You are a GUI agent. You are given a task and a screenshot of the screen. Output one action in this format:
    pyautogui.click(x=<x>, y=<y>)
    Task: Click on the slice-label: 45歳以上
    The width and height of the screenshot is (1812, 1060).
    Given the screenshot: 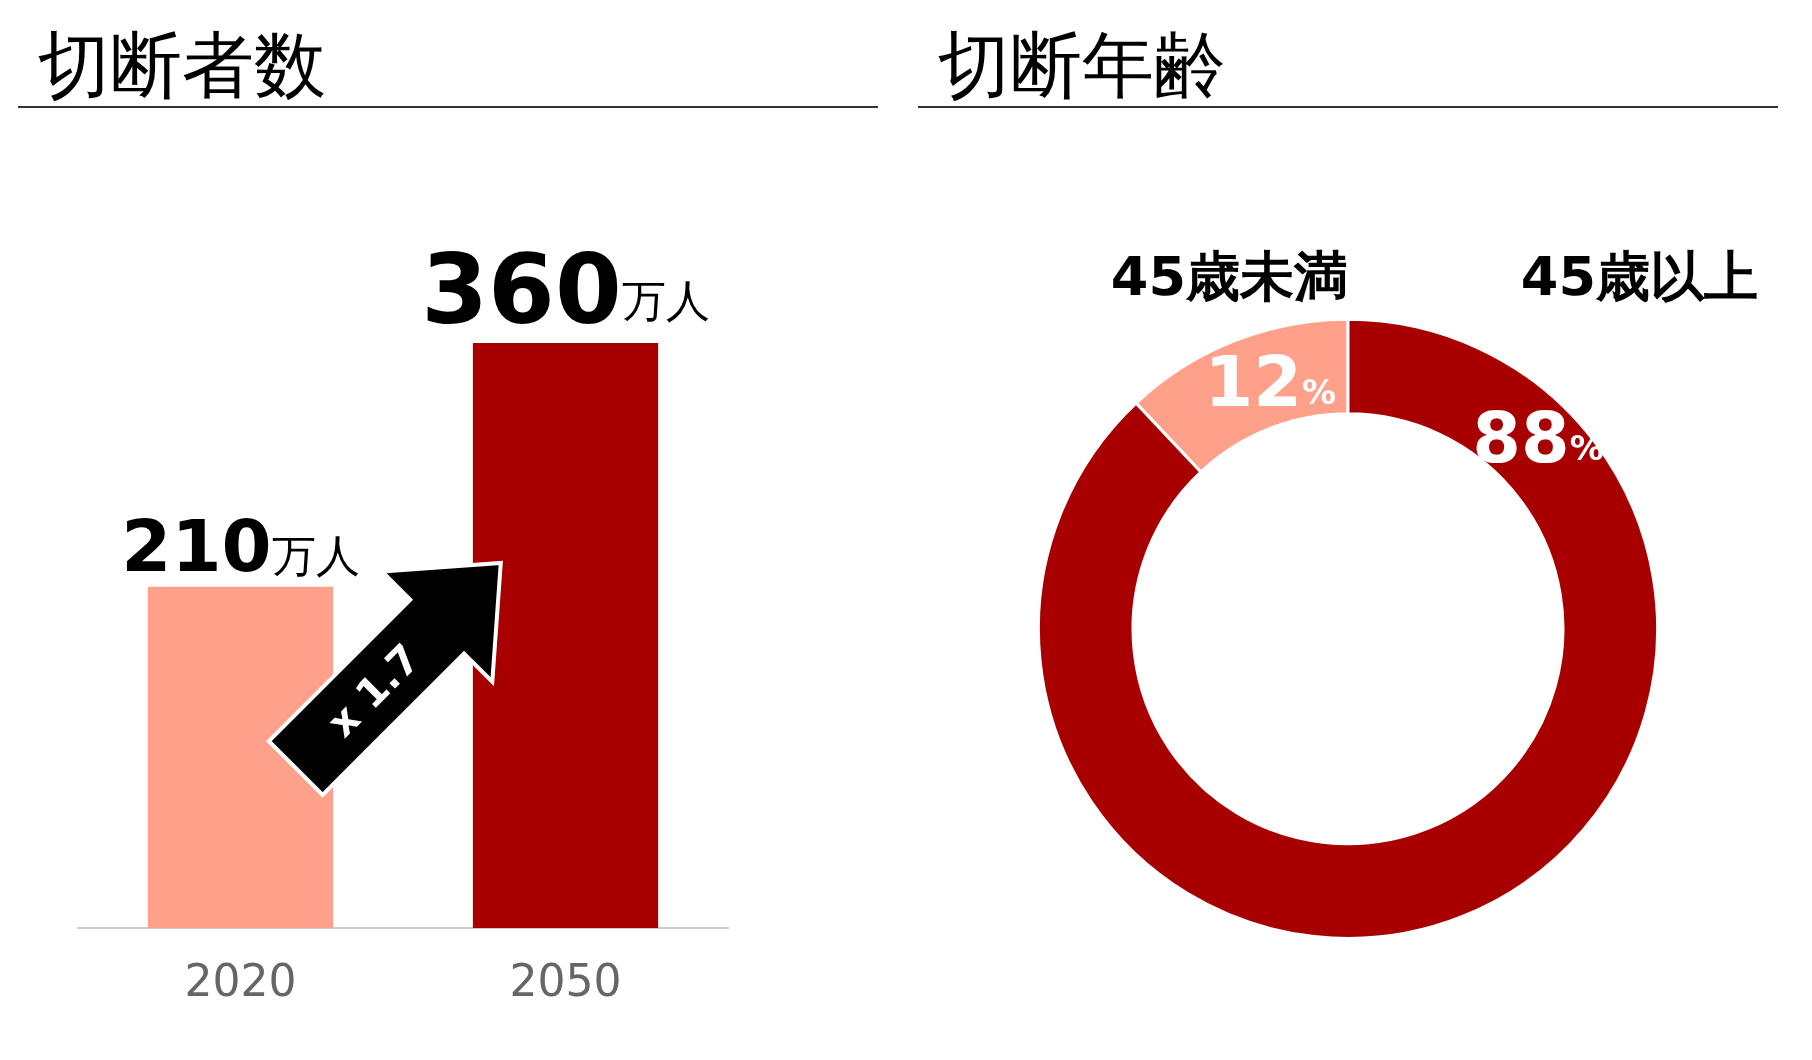 What is the action you would take?
    pyautogui.click(x=1639, y=276)
    